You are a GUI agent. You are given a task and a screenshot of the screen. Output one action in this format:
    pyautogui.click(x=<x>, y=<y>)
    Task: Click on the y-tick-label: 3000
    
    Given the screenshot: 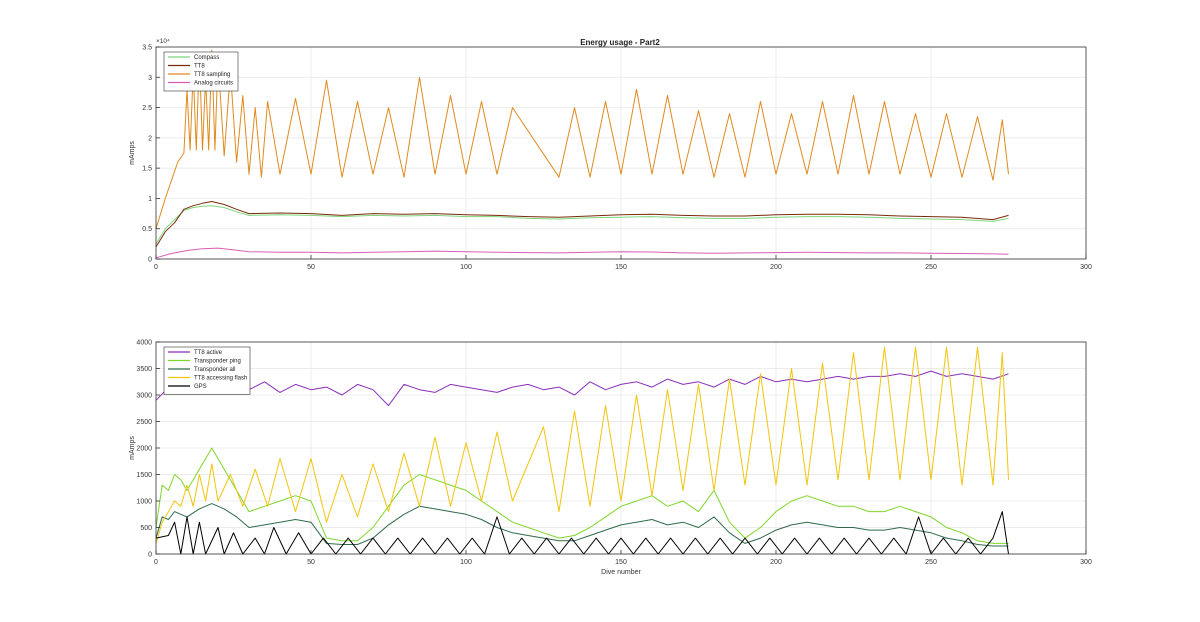 What is the action you would take?
    pyautogui.click(x=144, y=396)
    